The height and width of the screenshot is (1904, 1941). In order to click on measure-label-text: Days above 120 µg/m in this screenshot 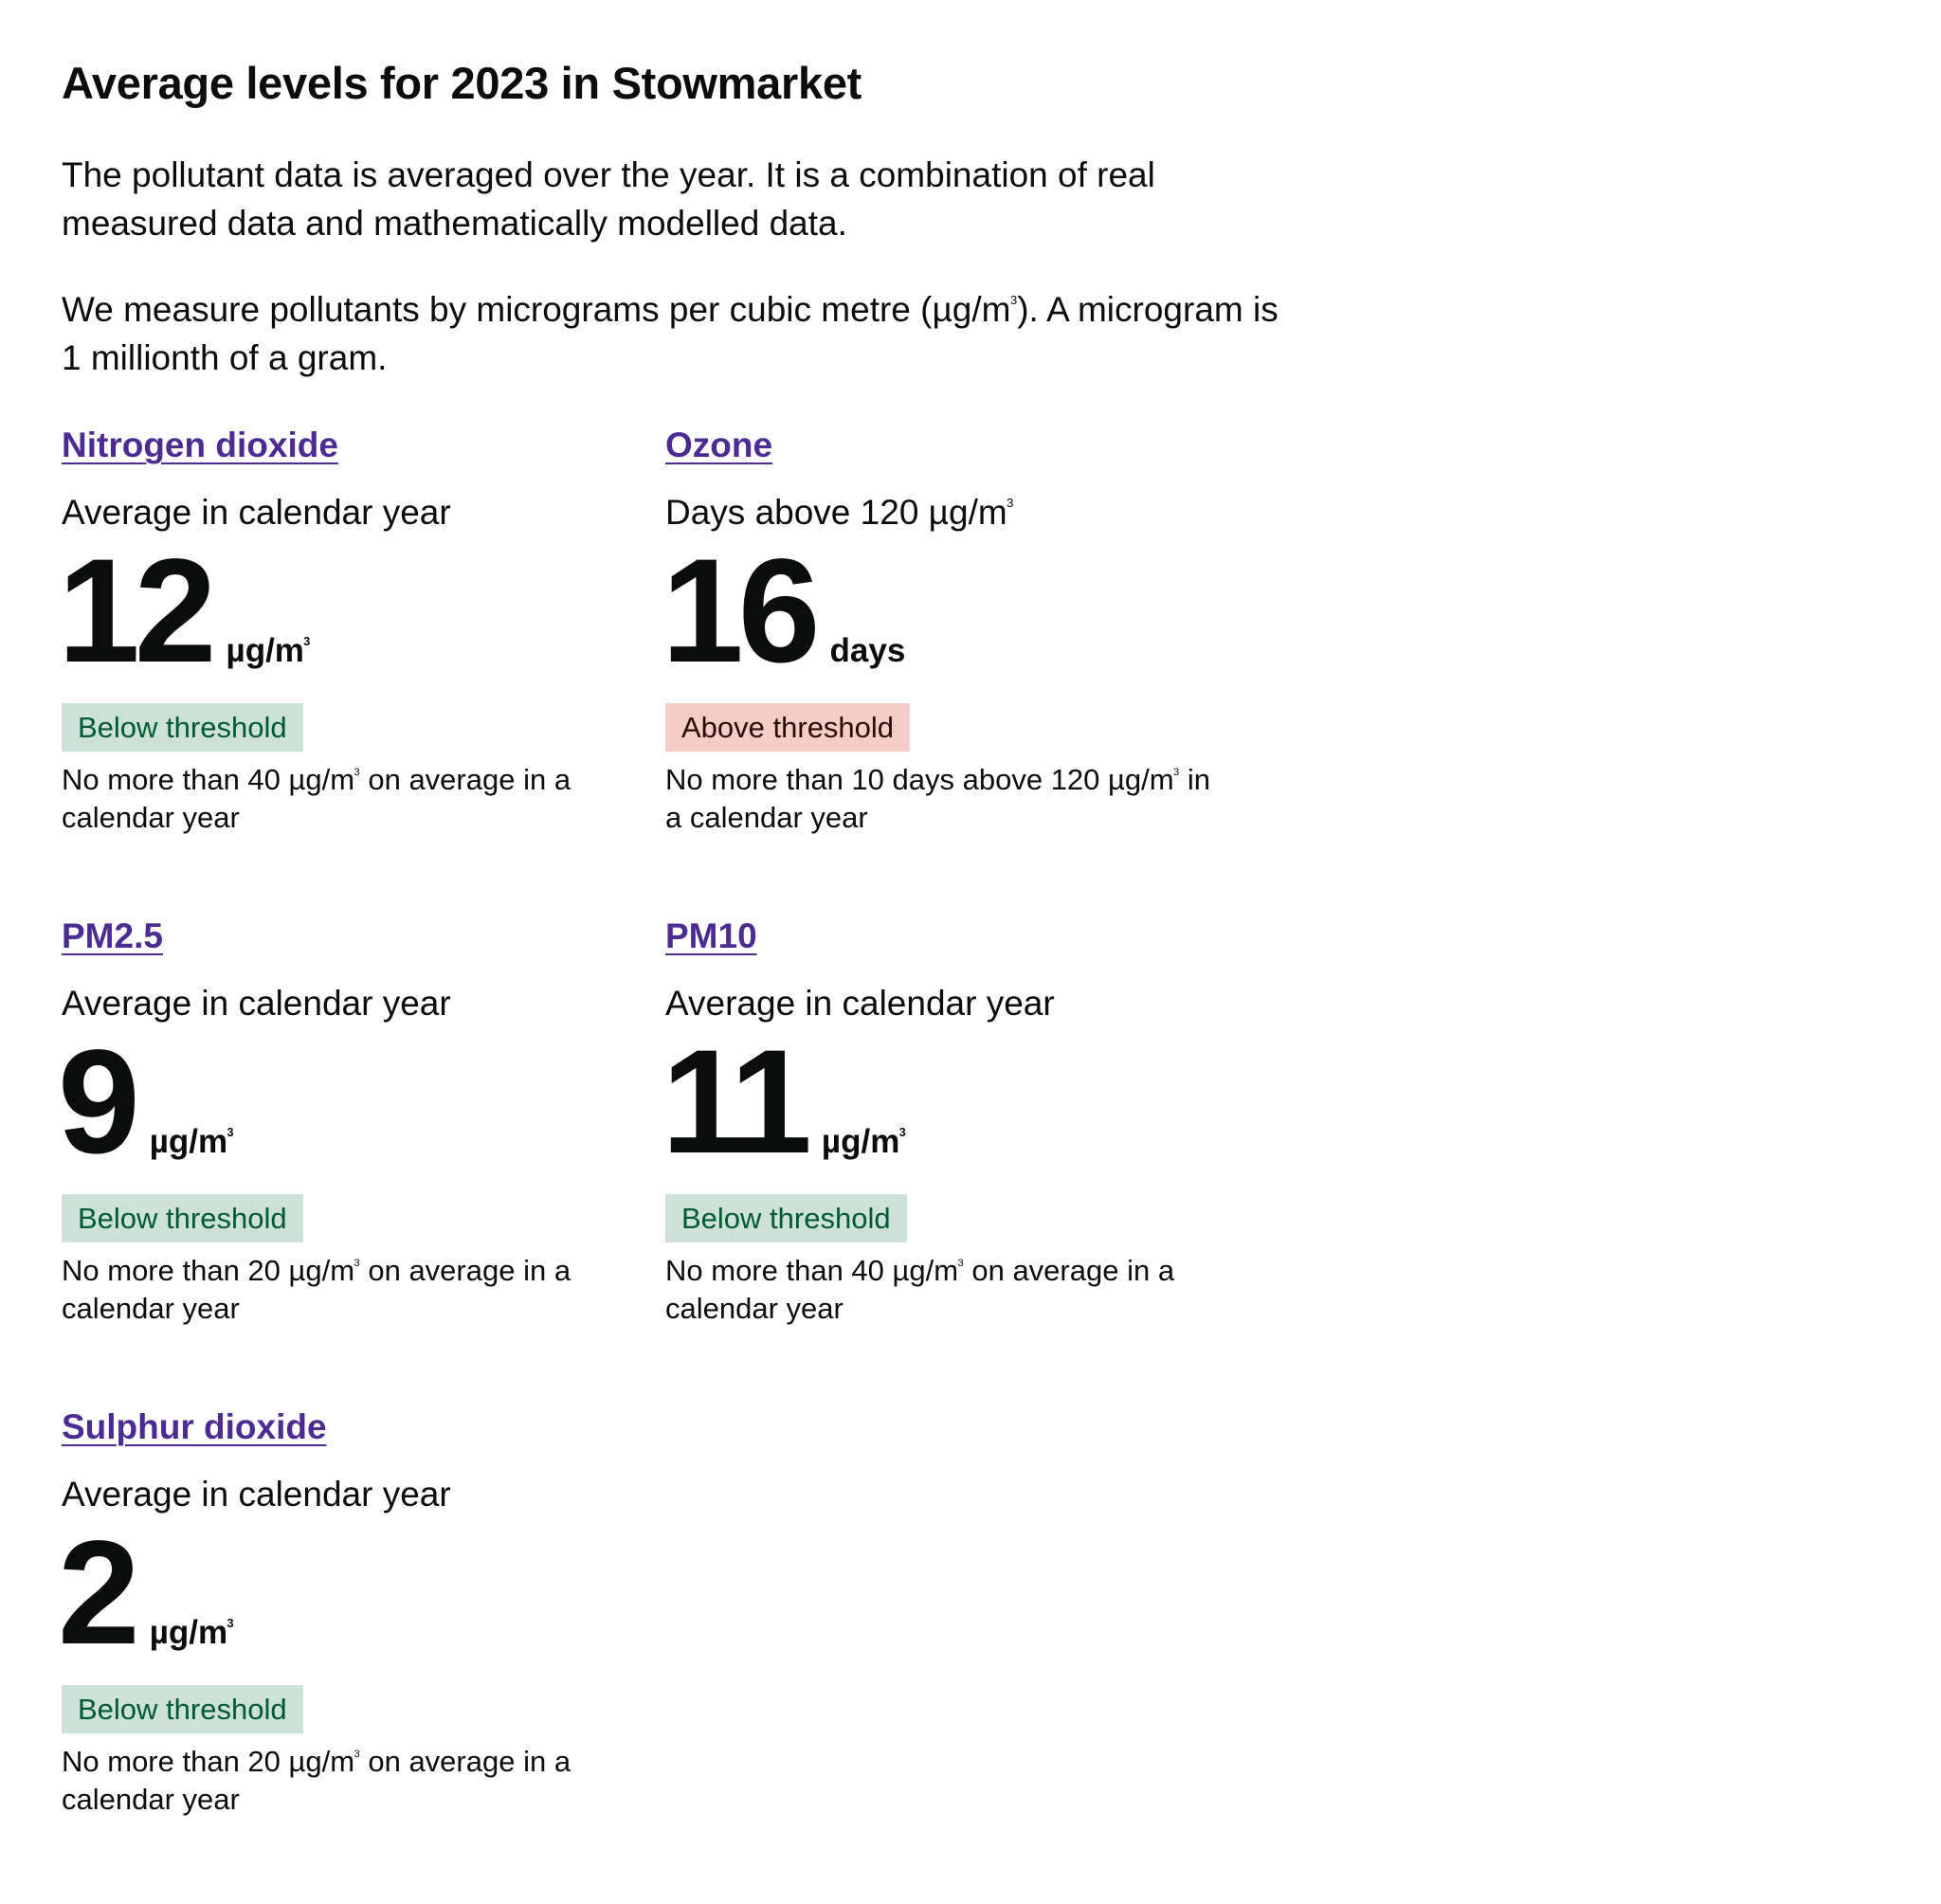, I will do `click(836, 512)`.